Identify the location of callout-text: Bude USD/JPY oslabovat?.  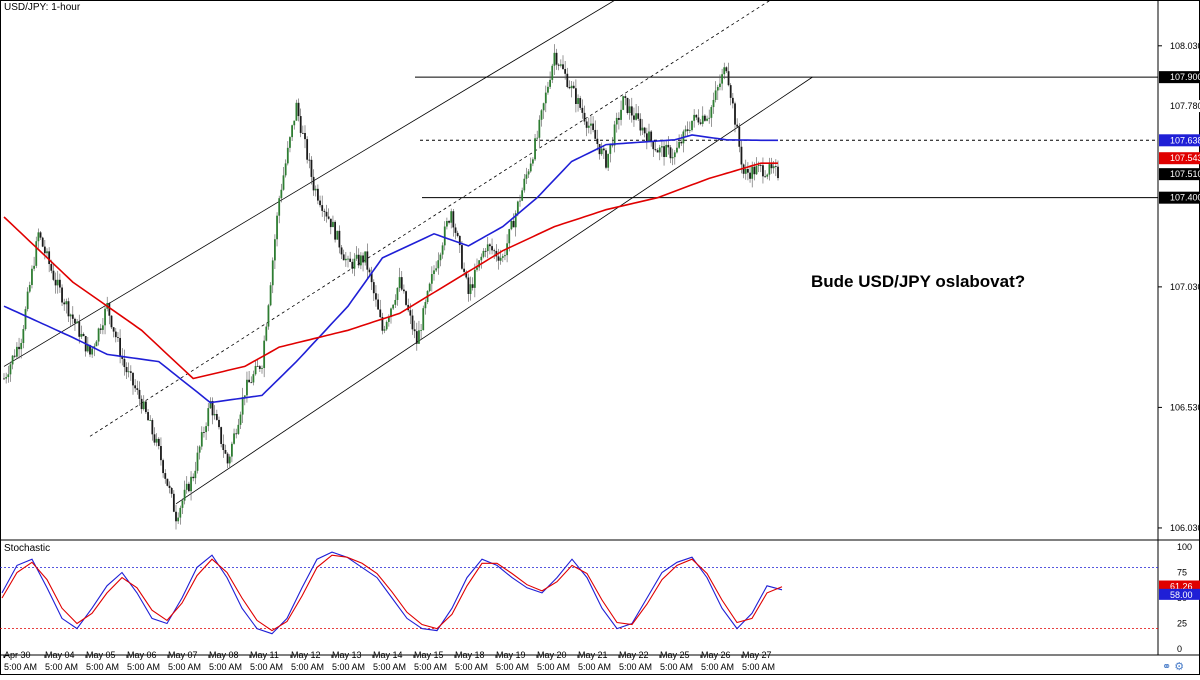
(918, 281).